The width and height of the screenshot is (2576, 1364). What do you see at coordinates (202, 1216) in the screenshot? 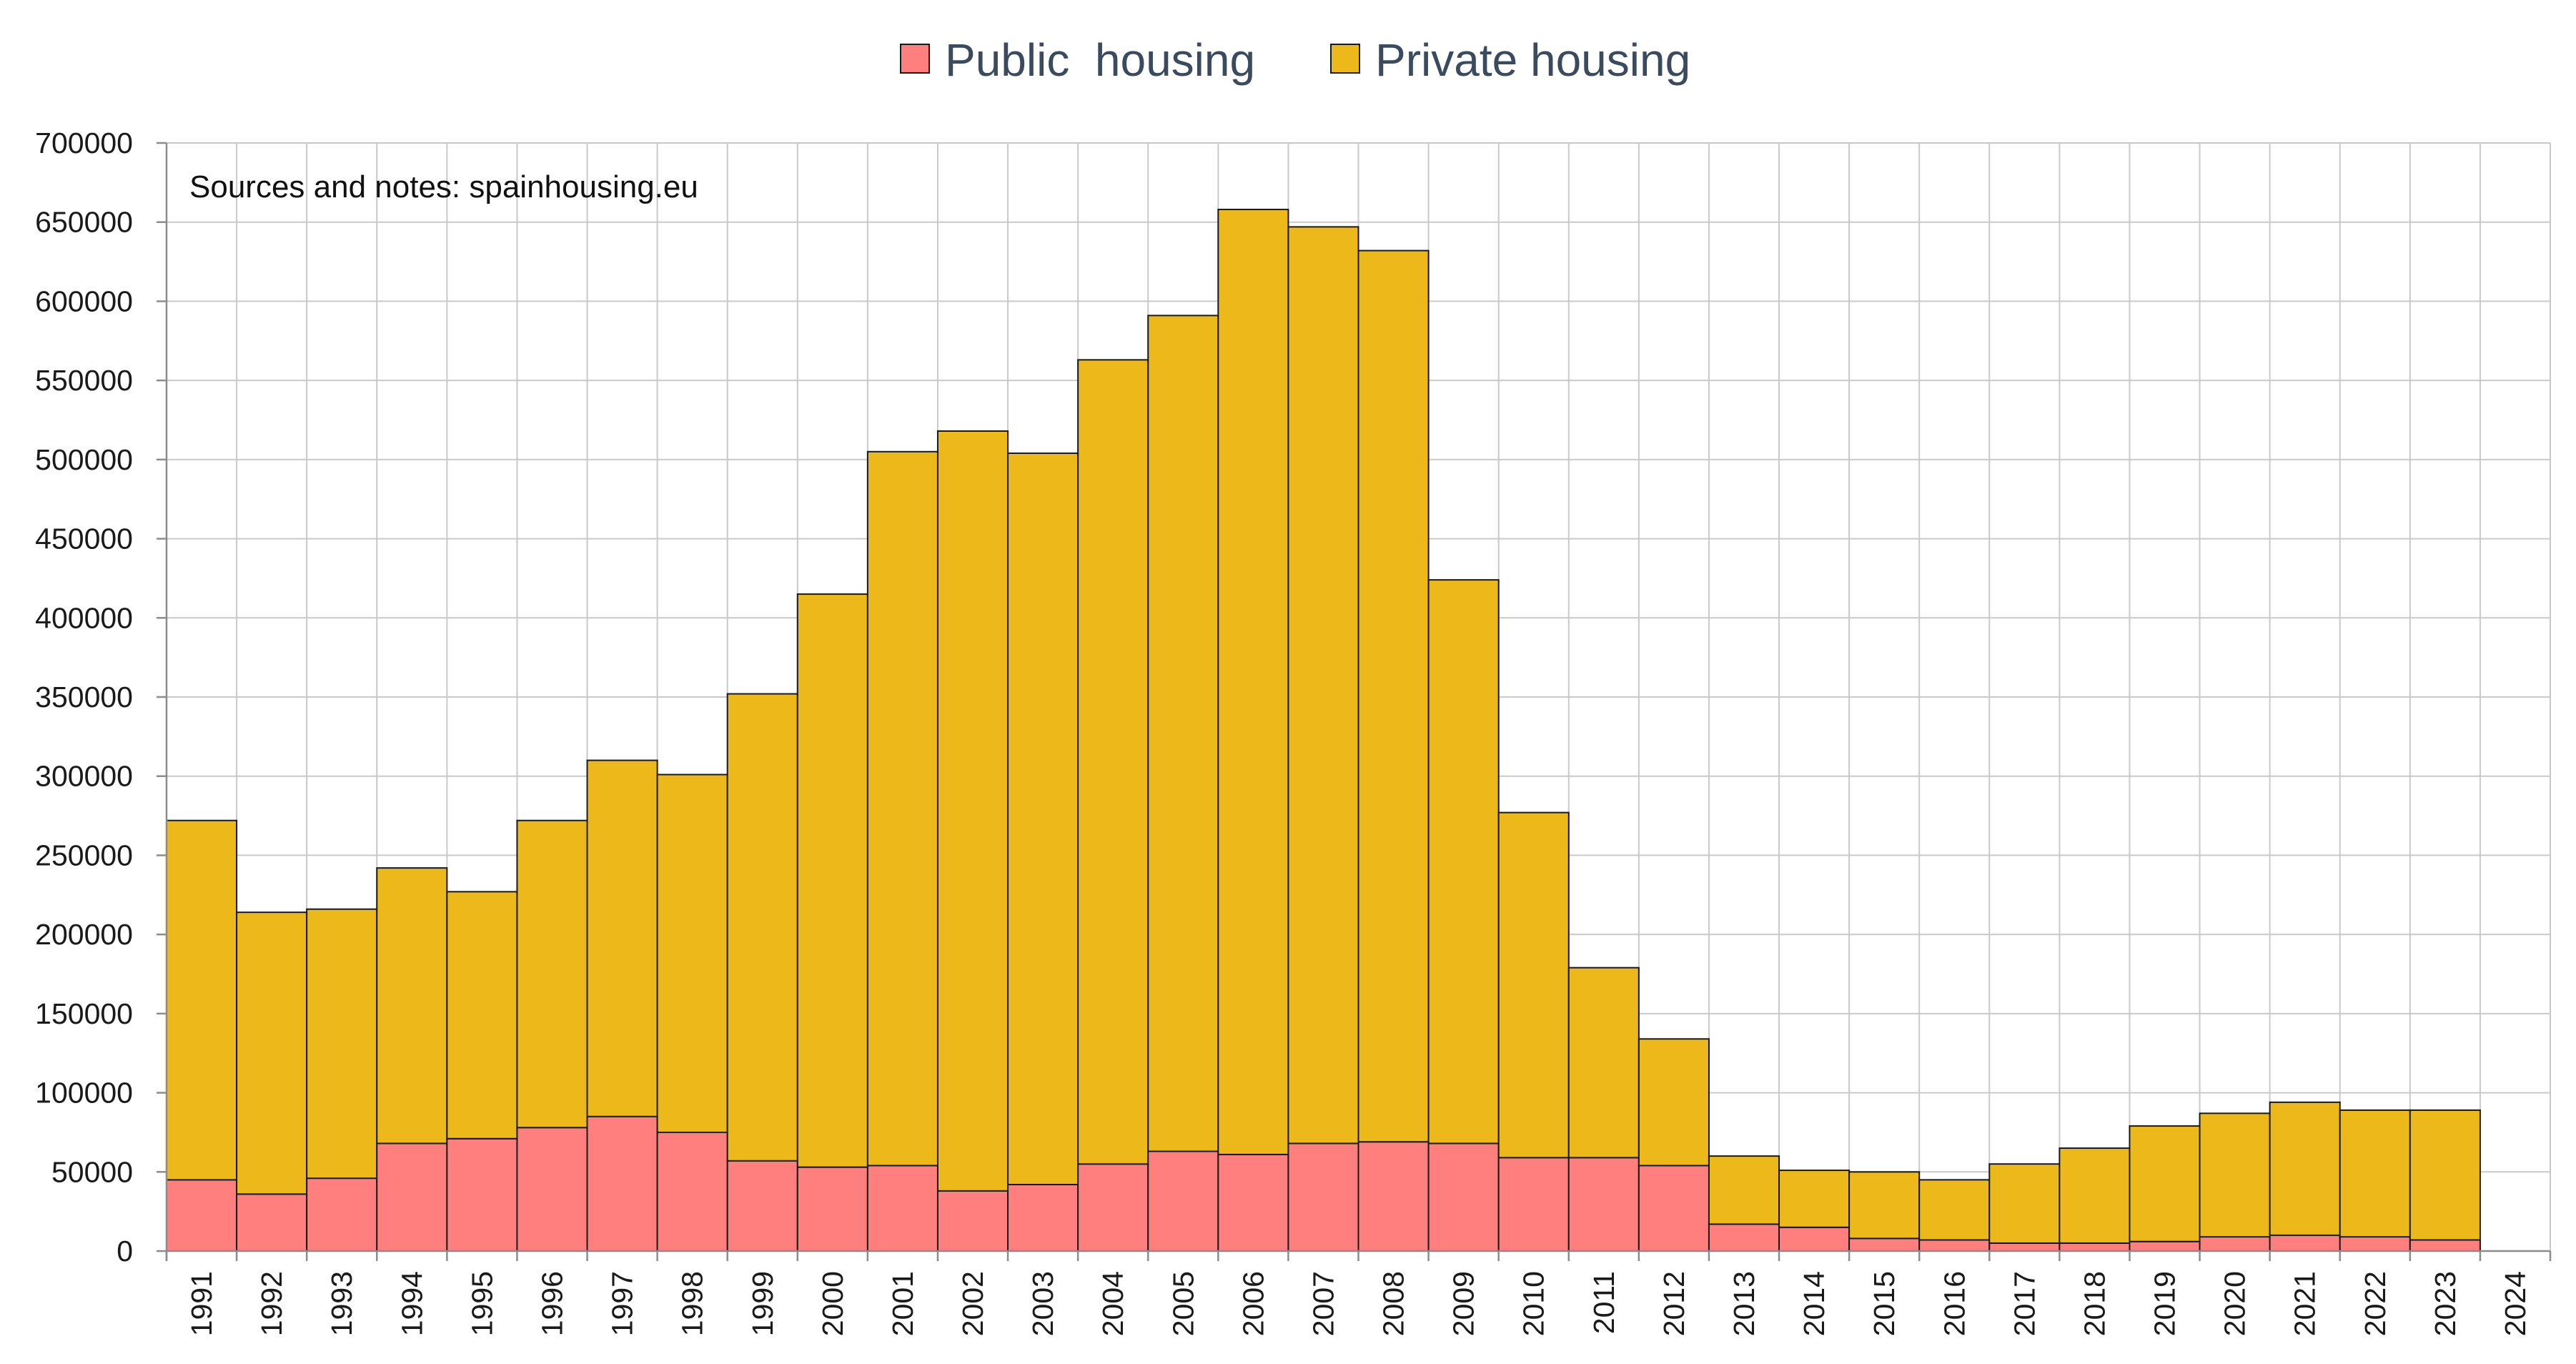
I see `bar-public-1991` at bounding box center [202, 1216].